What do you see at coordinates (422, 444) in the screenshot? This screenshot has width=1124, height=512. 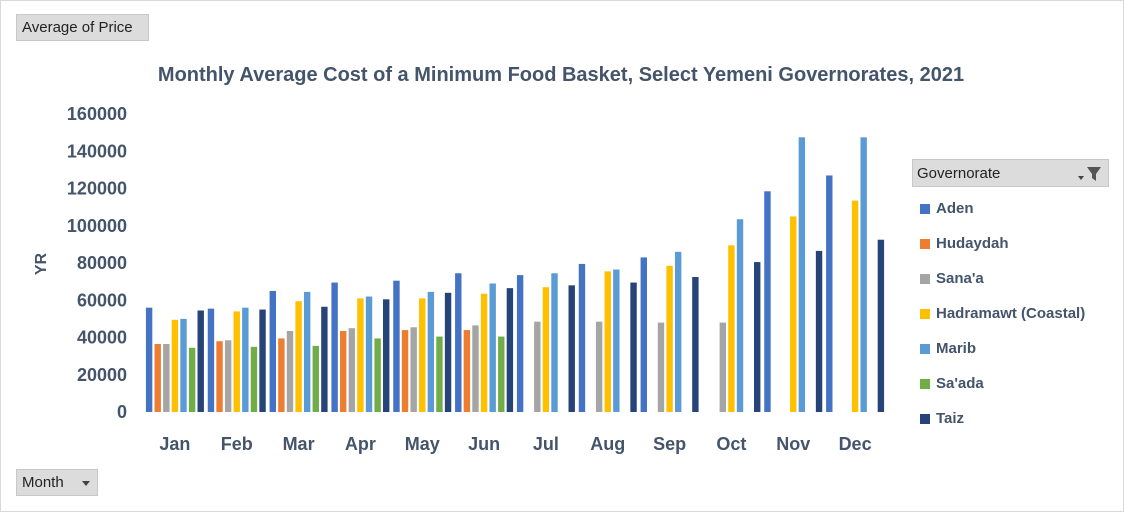 I see `x-tick-label: May` at bounding box center [422, 444].